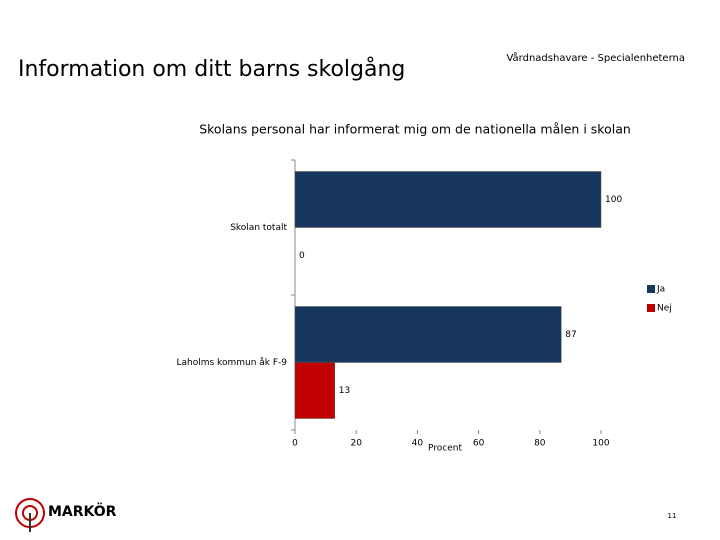 This screenshot has width=720, height=540. Describe the element at coordinates (660, 290) in the screenshot. I see `legend-label: Ja` at that location.